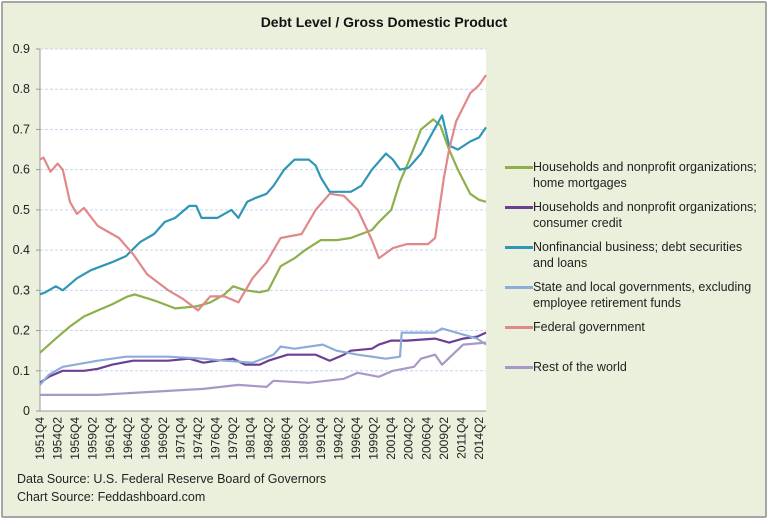 The image size is (768, 519). What do you see at coordinates (21, 250) in the screenshot?
I see `y-tick-label: 0.4` at bounding box center [21, 250].